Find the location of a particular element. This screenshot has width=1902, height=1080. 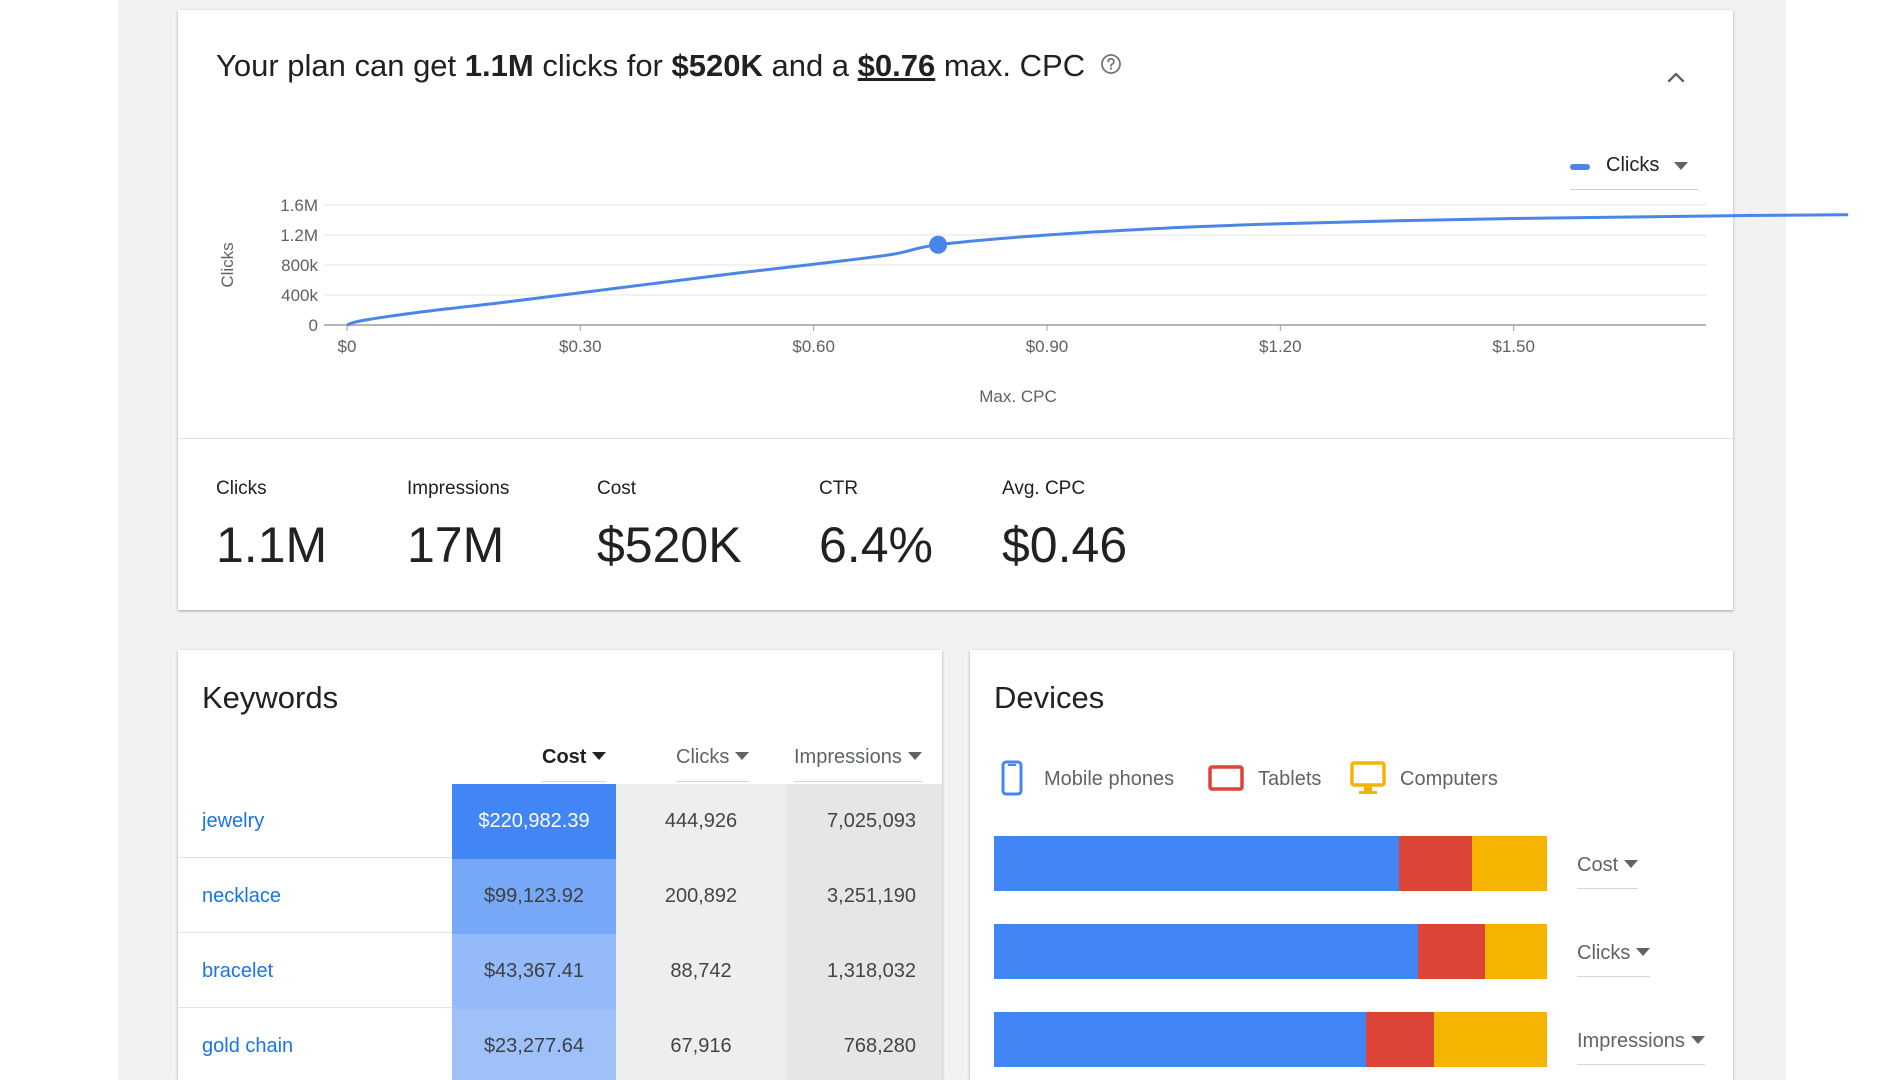

table-row: jewelry $220,982.39 444,926 7,025,093 is located at coordinates (560, 821).